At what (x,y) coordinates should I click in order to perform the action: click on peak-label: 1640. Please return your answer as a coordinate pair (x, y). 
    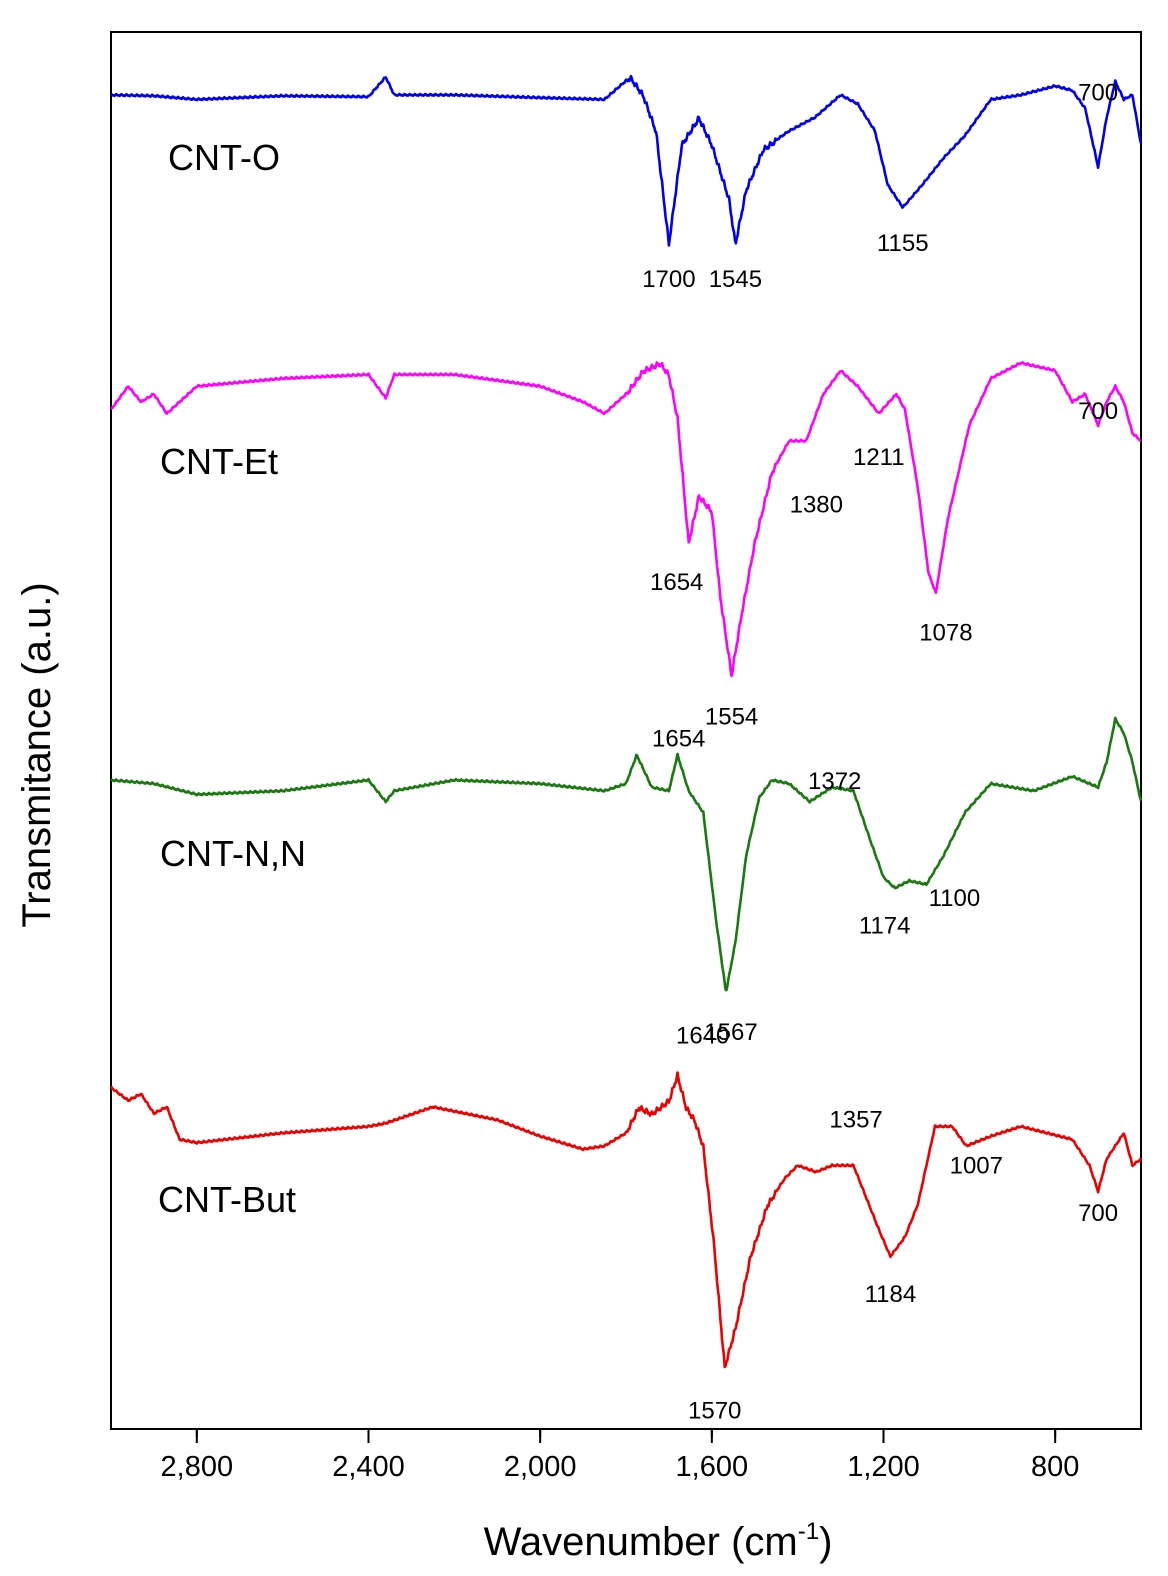
    Looking at the image, I should click on (702, 1036).